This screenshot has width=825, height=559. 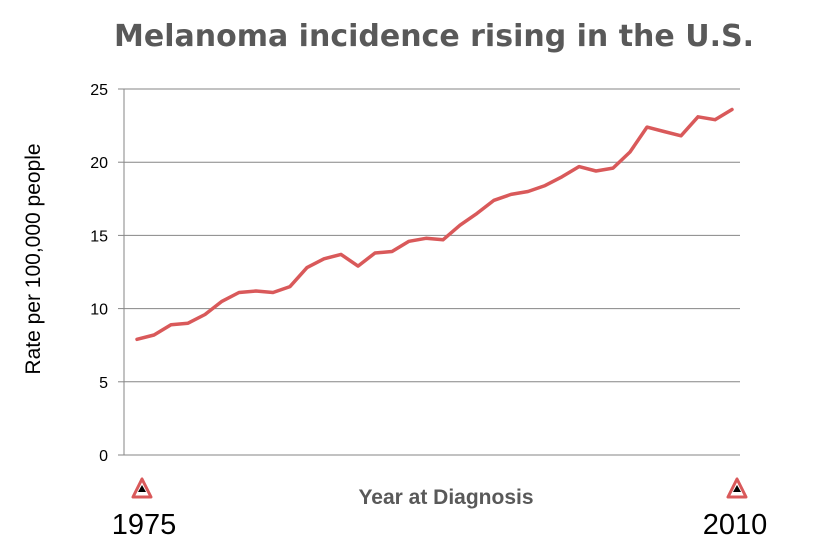 What do you see at coordinates (144, 525) in the screenshot?
I see `start-year-label: 1975` at bounding box center [144, 525].